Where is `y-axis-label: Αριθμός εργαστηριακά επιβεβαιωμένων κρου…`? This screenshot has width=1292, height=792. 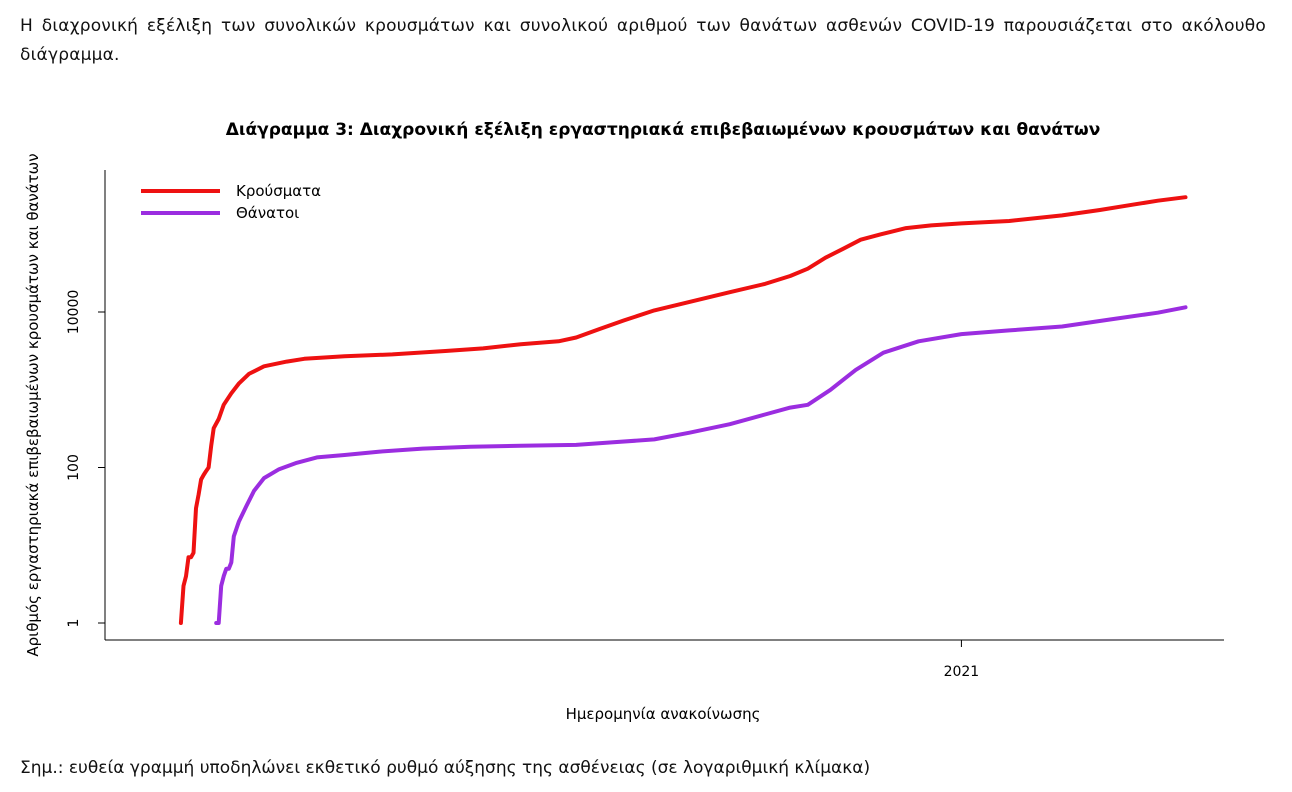
y-axis-label: Αριθμός εργαστηριακά επιβεβαιωμένων κρου… is located at coordinates (33, 404).